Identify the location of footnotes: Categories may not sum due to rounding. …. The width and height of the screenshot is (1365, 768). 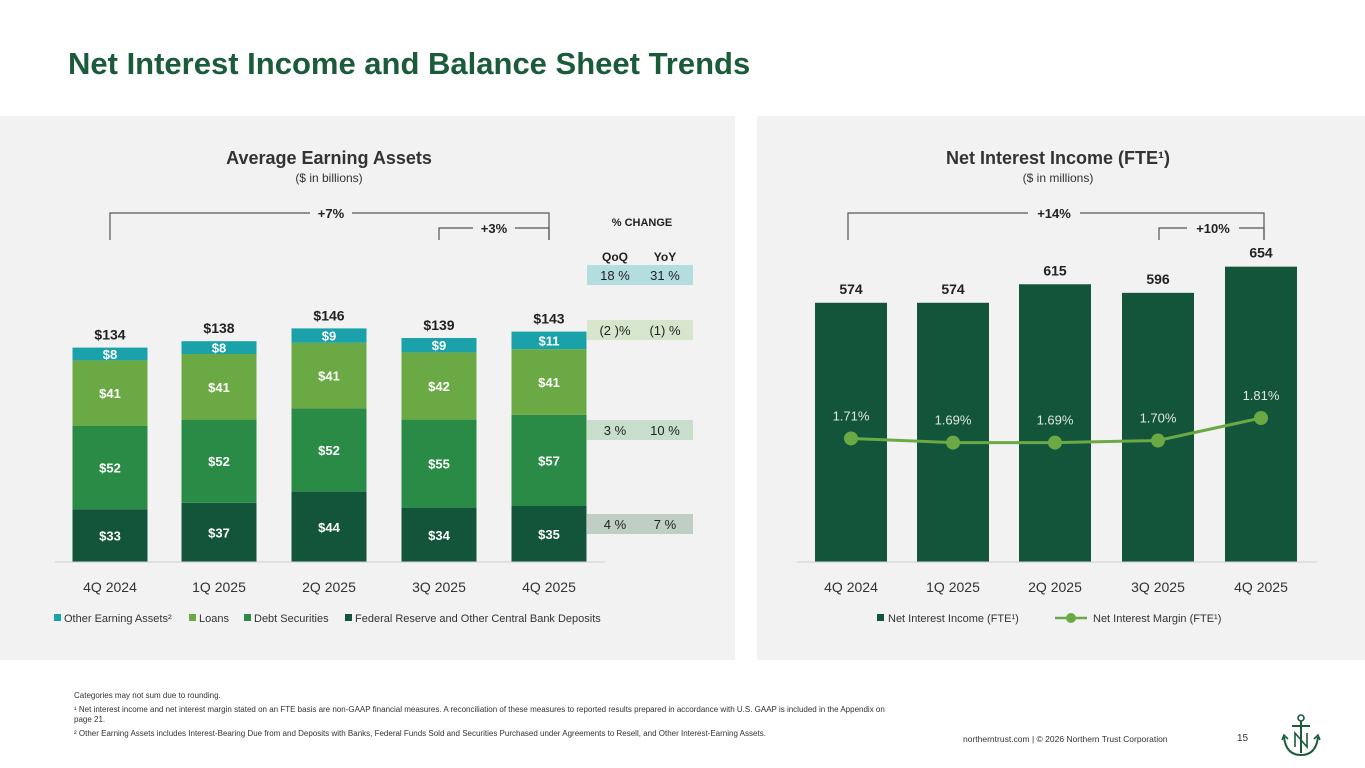
(484, 717).